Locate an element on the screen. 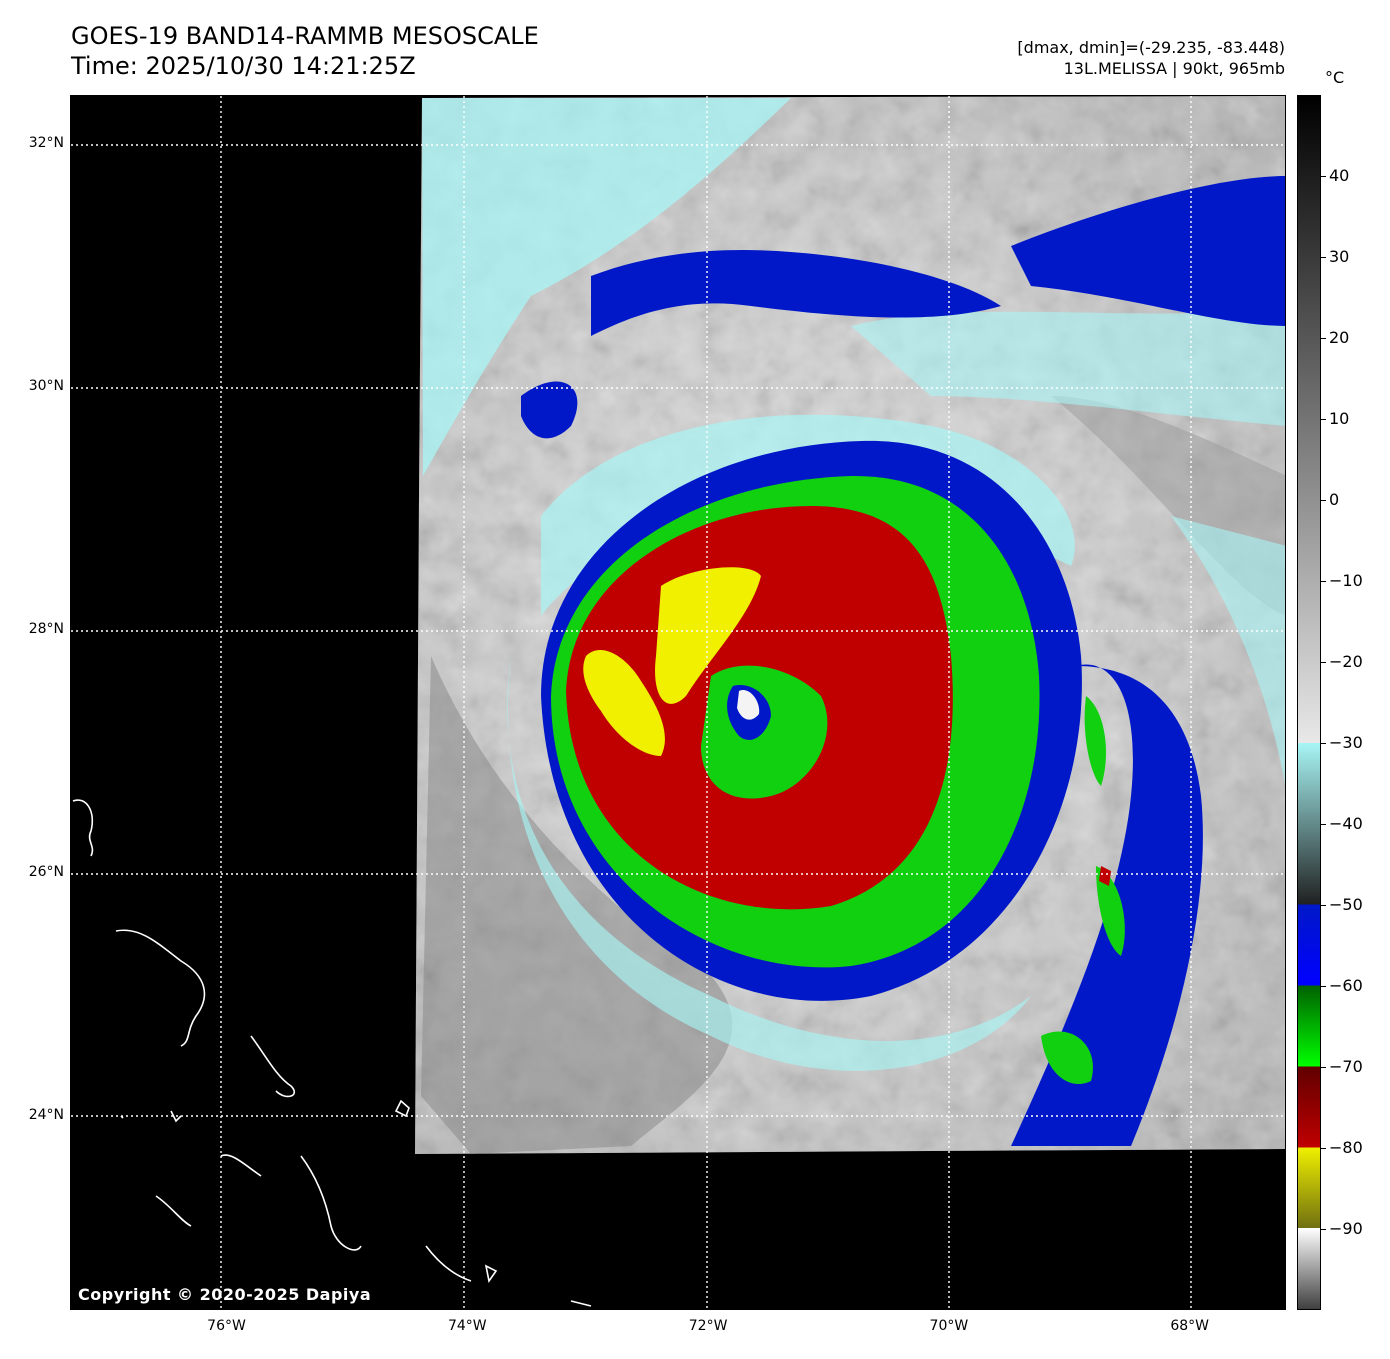 This screenshot has width=1390, height=1359. data-range-info: [dmax, dmin]=(-29.235, -83.448) is located at coordinates (1151, 47).